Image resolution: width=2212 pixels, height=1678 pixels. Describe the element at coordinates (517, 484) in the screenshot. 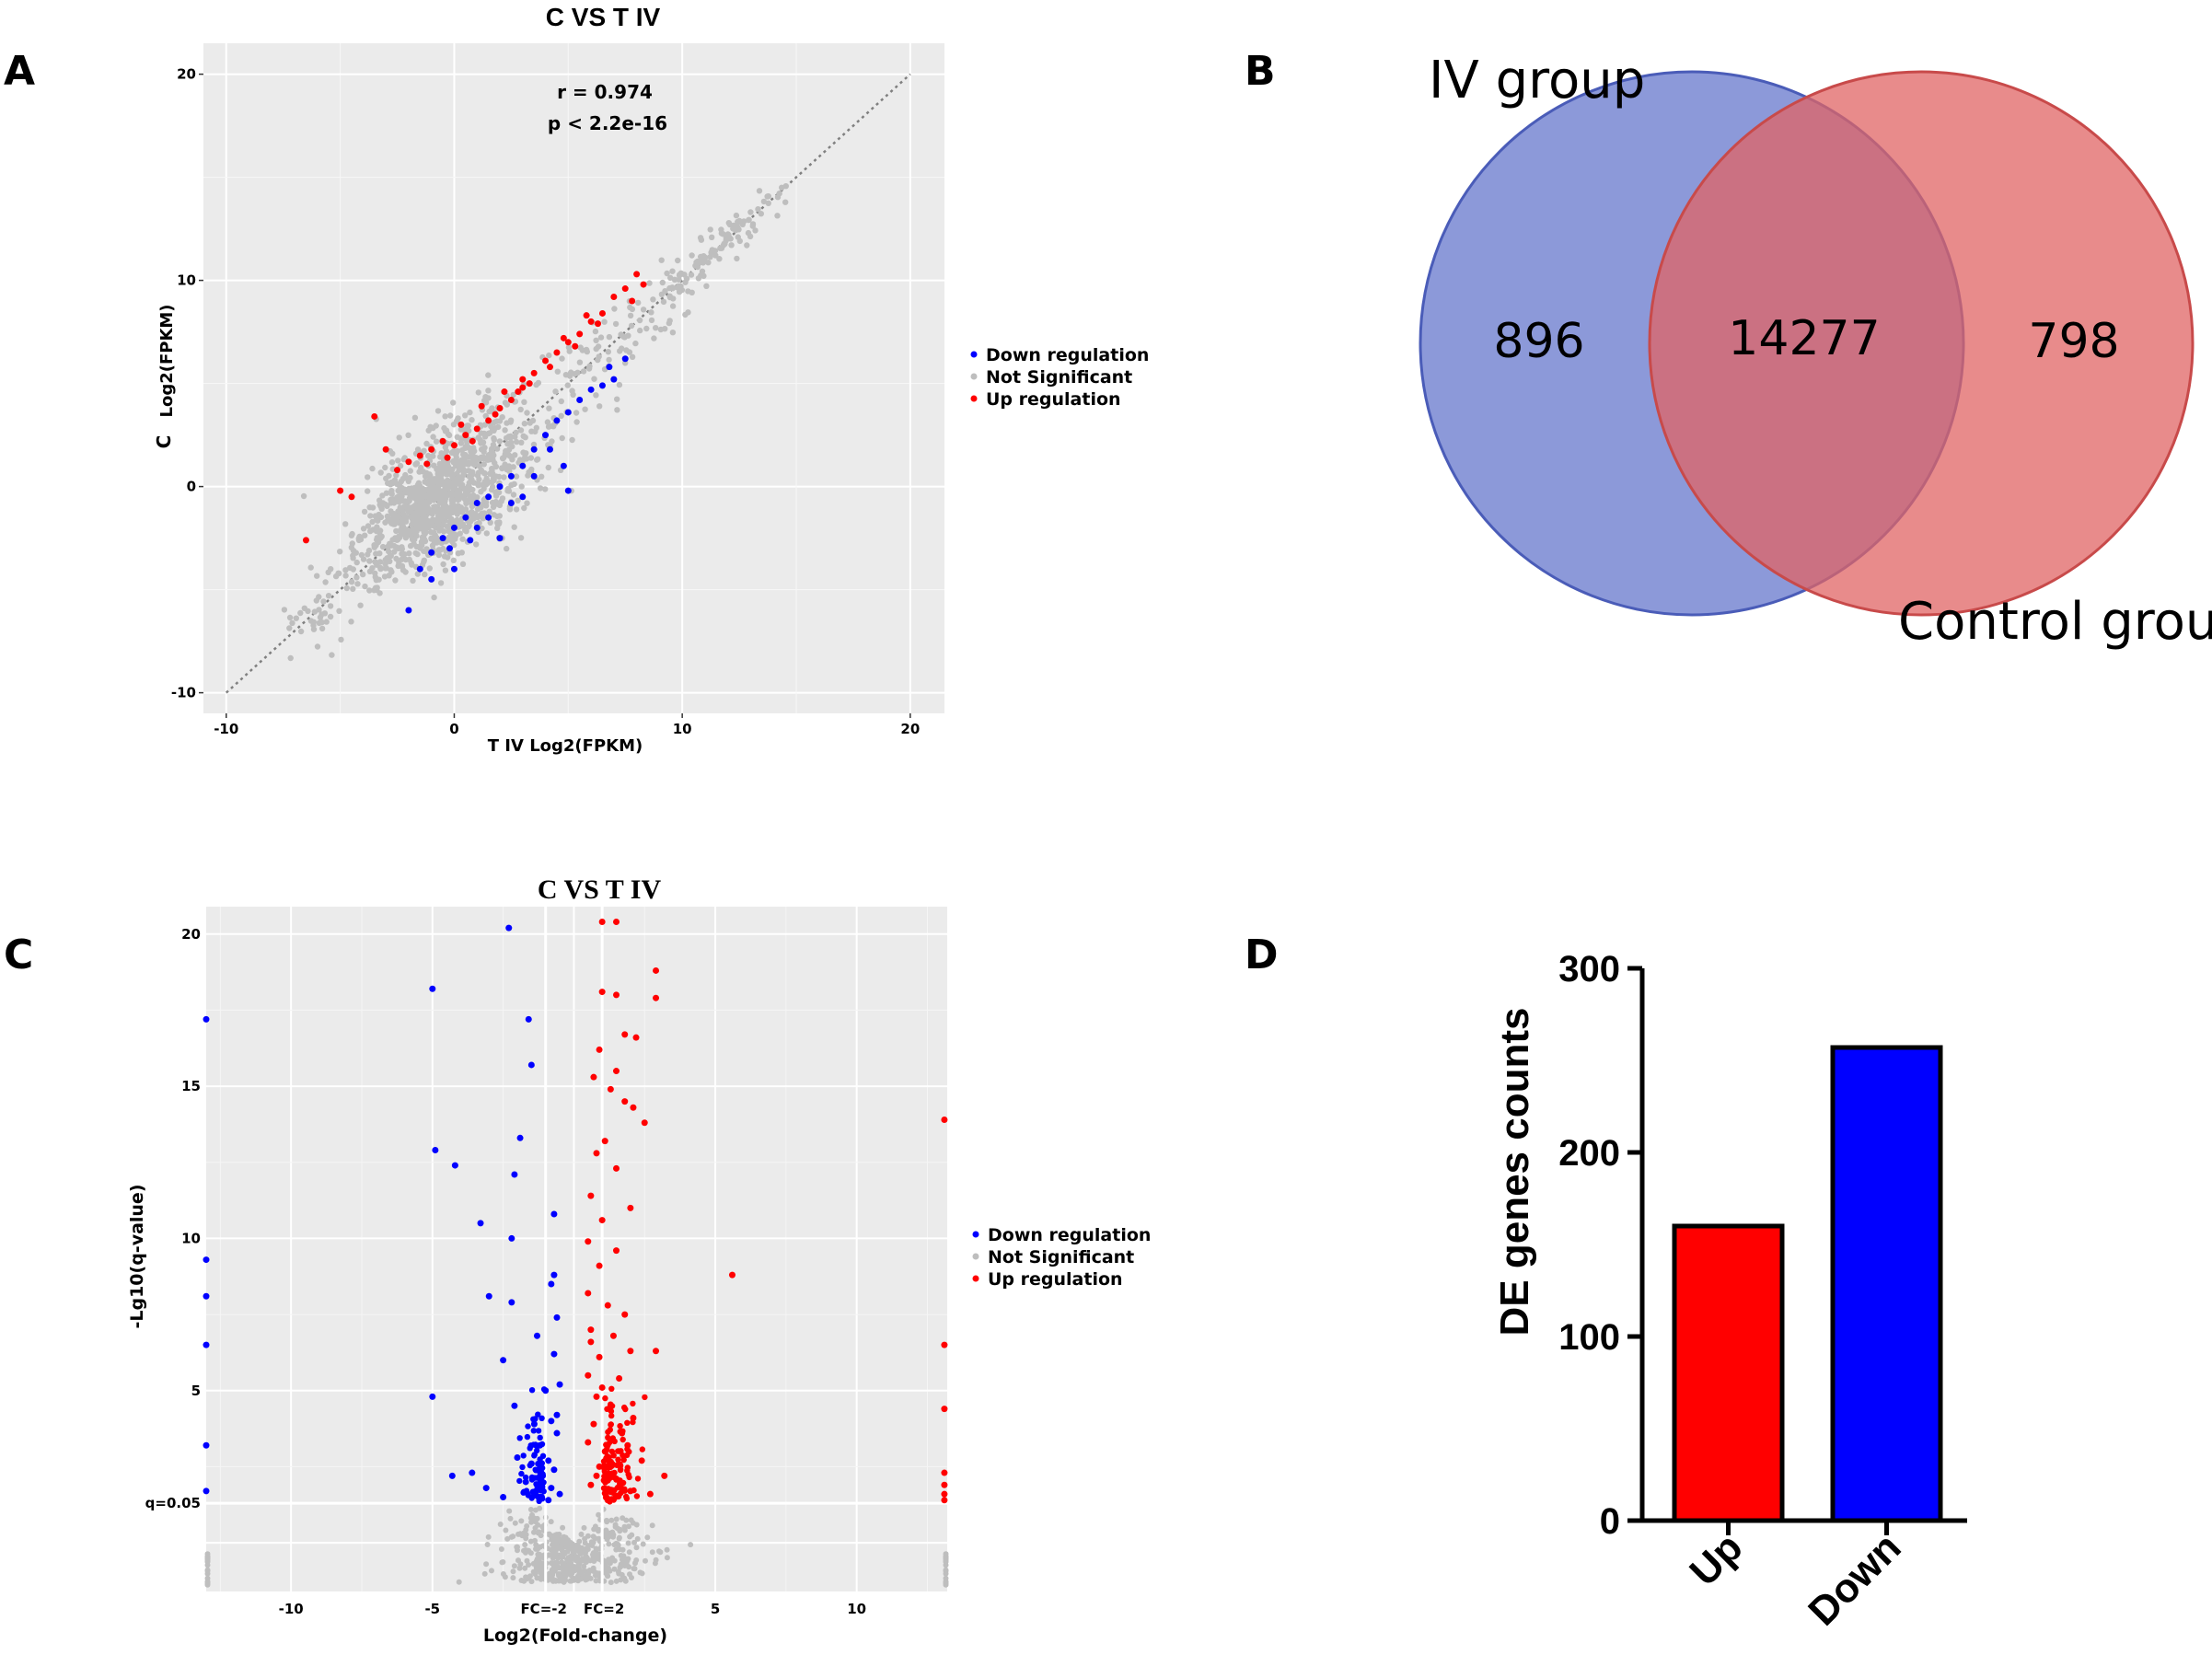

I see `down-regulation-points` at that location.